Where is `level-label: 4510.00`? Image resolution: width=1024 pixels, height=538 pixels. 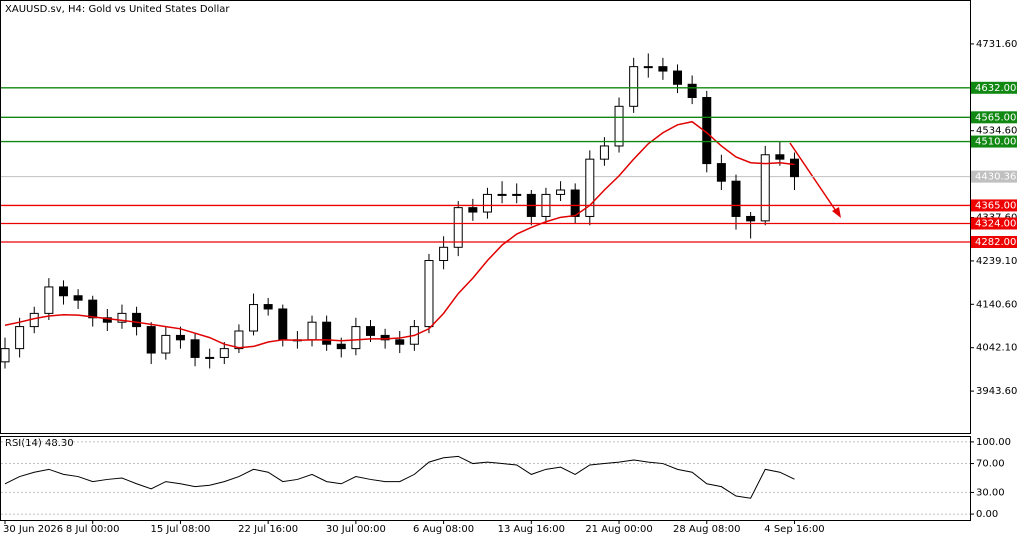 level-label: 4510.00 is located at coordinates (995, 142).